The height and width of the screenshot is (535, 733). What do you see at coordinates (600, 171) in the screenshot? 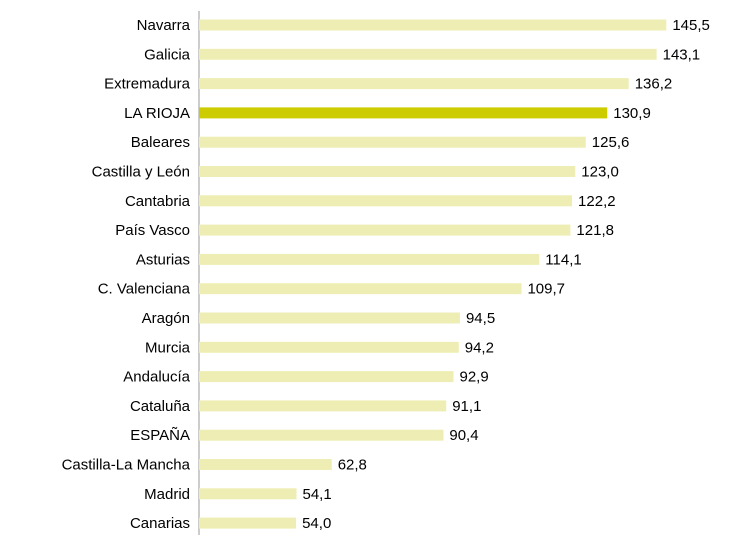
I see `value-label: 123,0` at bounding box center [600, 171].